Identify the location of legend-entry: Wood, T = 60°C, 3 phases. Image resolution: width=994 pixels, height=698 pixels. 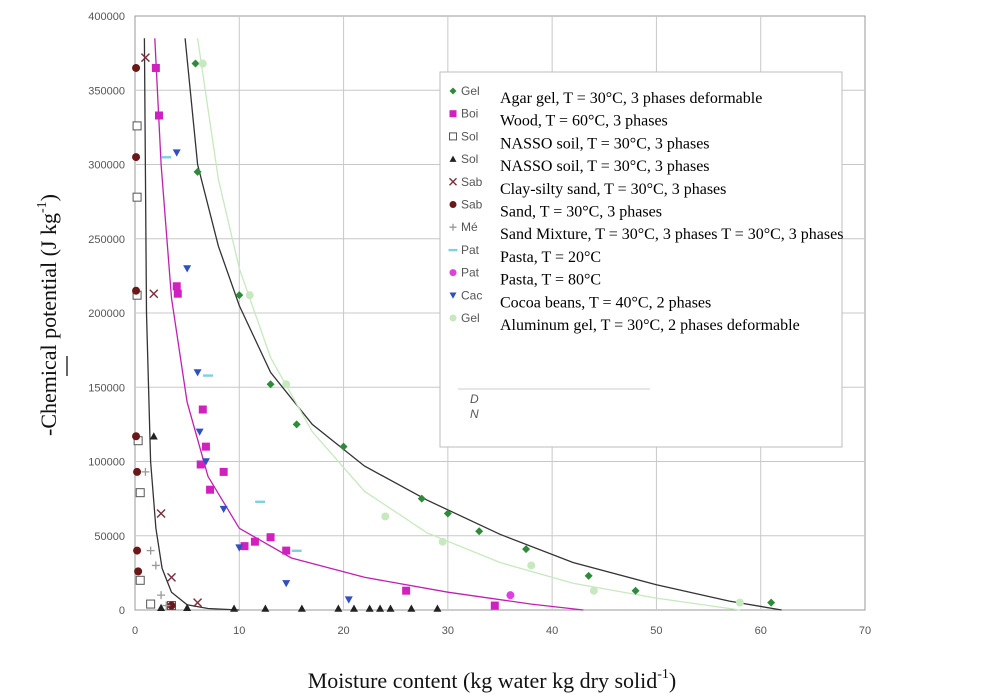
(584, 121).